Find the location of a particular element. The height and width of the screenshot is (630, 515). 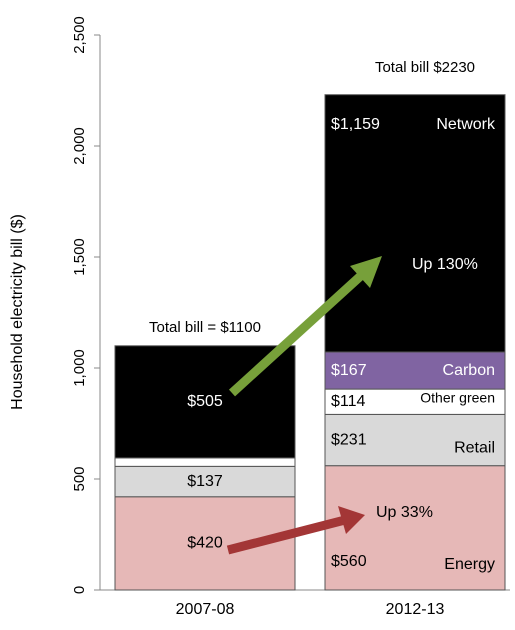

segment-name: Network is located at coordinates (466, 124).